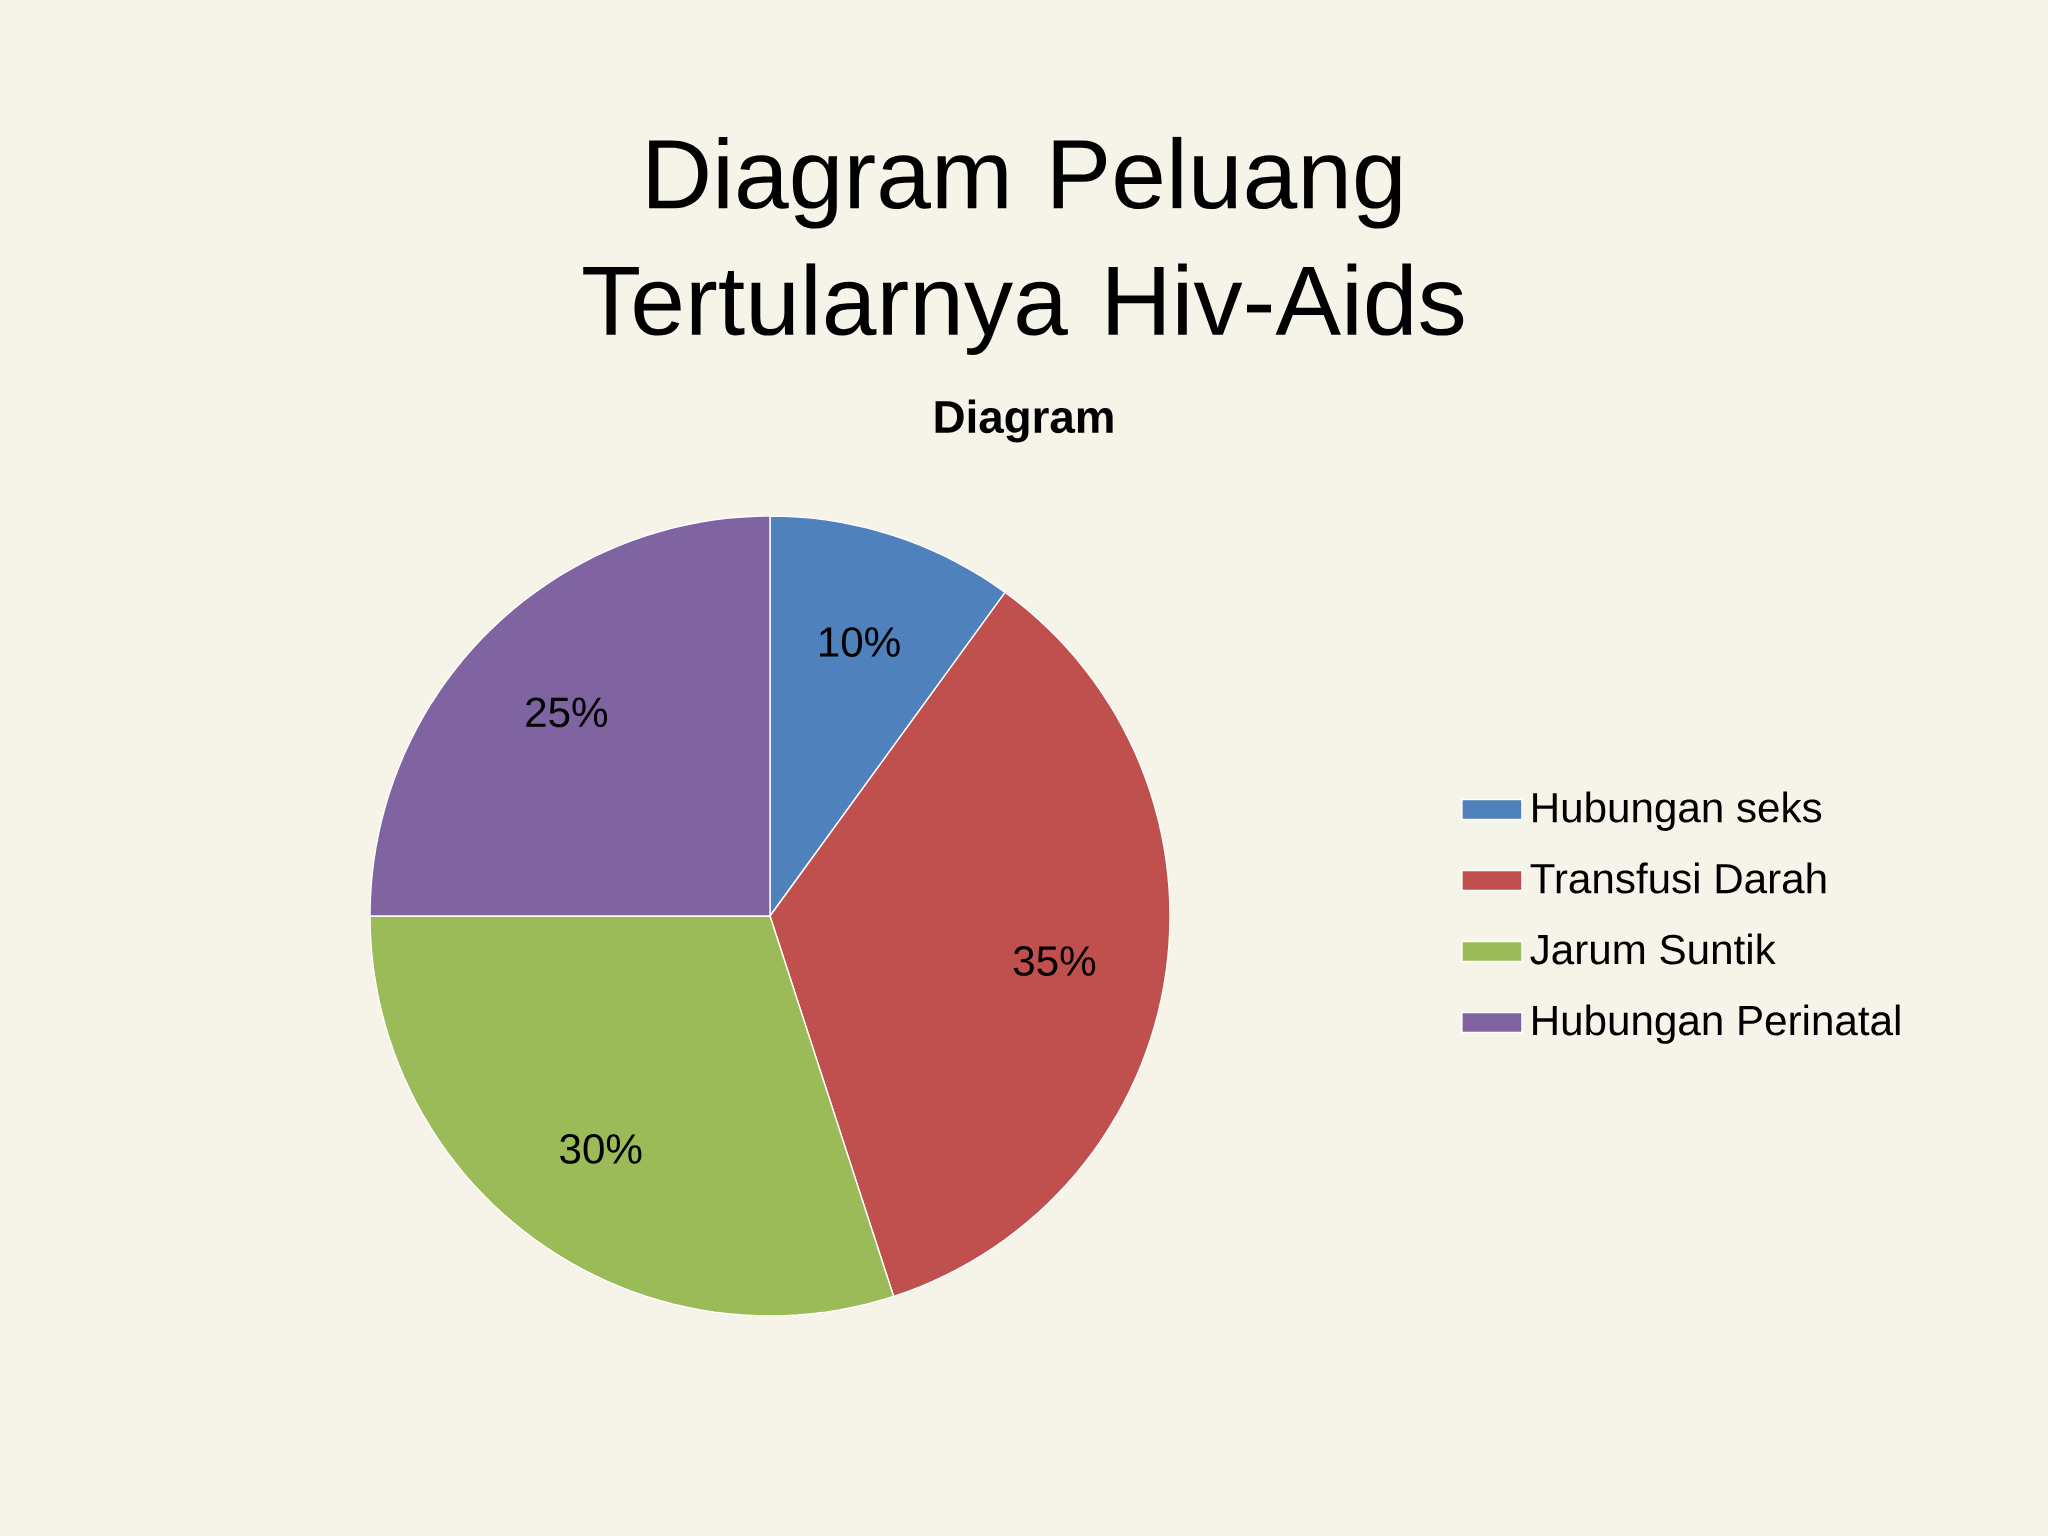  Describe the element at coordinates (1054, 961) in the screenshot. I see `data-label: 35%` at that location.